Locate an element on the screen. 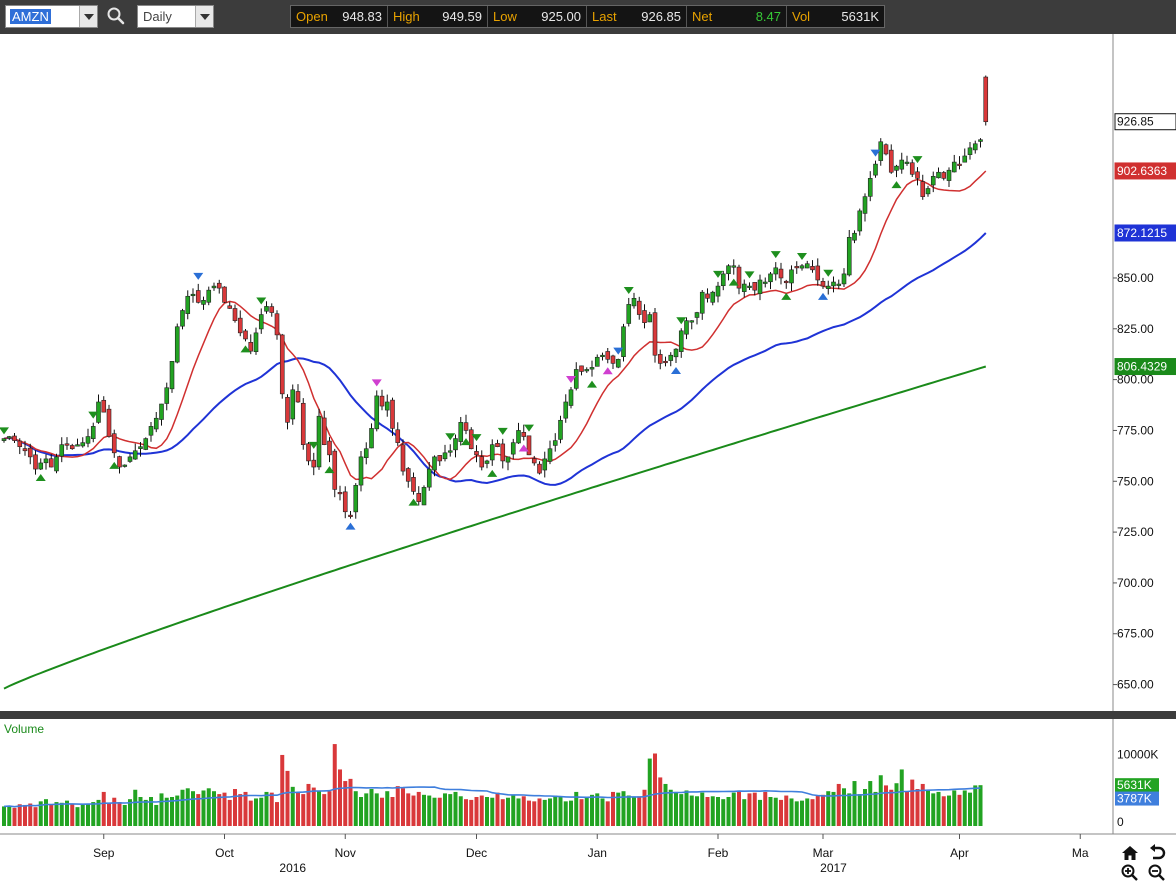  period-dropdown-button is located at coordinates (204, 16).